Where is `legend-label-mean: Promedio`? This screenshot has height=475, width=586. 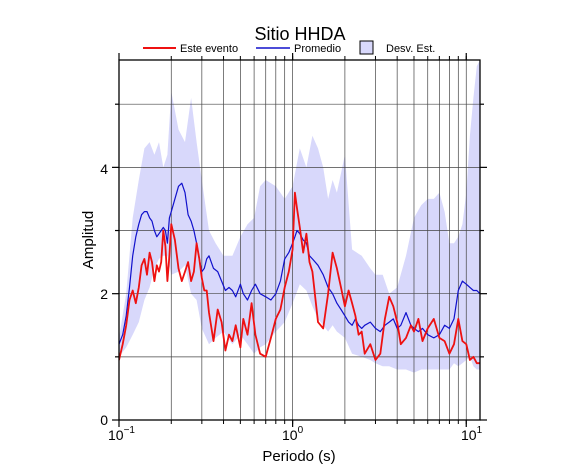 legend-label-mean: Promedio is located at coordinates (317, 49).